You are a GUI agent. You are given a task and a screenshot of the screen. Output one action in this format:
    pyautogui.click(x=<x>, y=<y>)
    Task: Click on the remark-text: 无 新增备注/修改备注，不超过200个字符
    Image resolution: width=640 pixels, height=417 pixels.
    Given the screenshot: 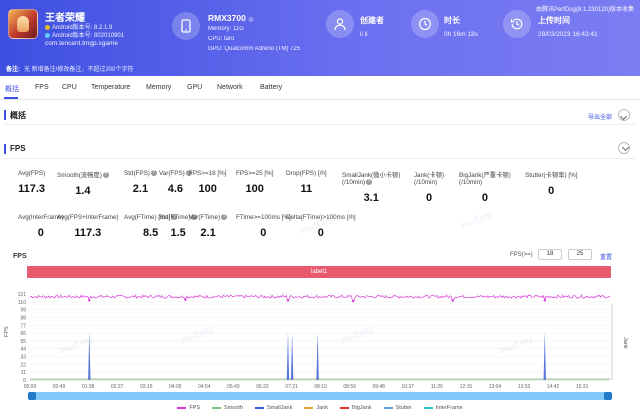 What is the action you would take?
    pyautogui.click(x=79, y=70)
    